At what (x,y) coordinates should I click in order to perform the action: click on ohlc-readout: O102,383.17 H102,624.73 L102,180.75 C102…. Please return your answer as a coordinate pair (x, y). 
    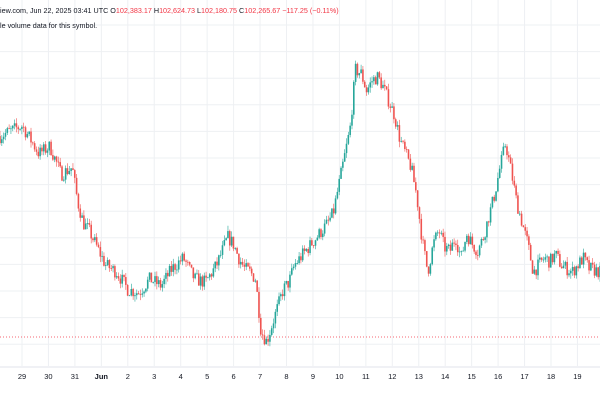
    Looking at the image, I should click on (224, 10).